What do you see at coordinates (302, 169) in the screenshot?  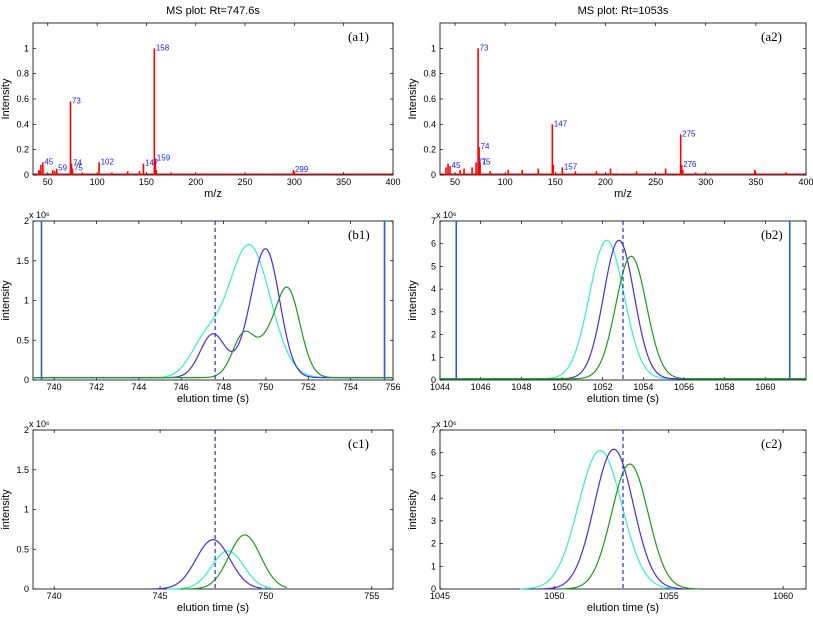 I see `peak-label: 299` at bounding box center [302, 169].